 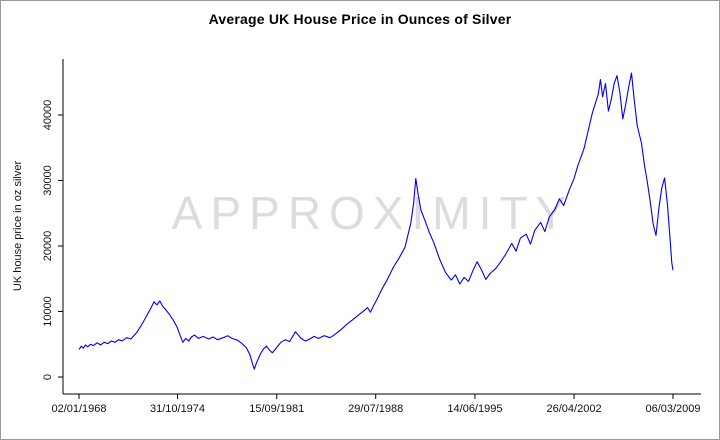 I want to click on x-tick-label: 15/09/1981, so click(x=276, y=409).